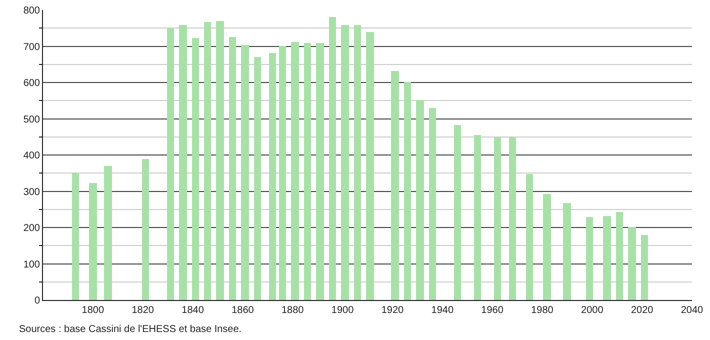  I want to click on x-tick-label: 2000, so click(592, 310).